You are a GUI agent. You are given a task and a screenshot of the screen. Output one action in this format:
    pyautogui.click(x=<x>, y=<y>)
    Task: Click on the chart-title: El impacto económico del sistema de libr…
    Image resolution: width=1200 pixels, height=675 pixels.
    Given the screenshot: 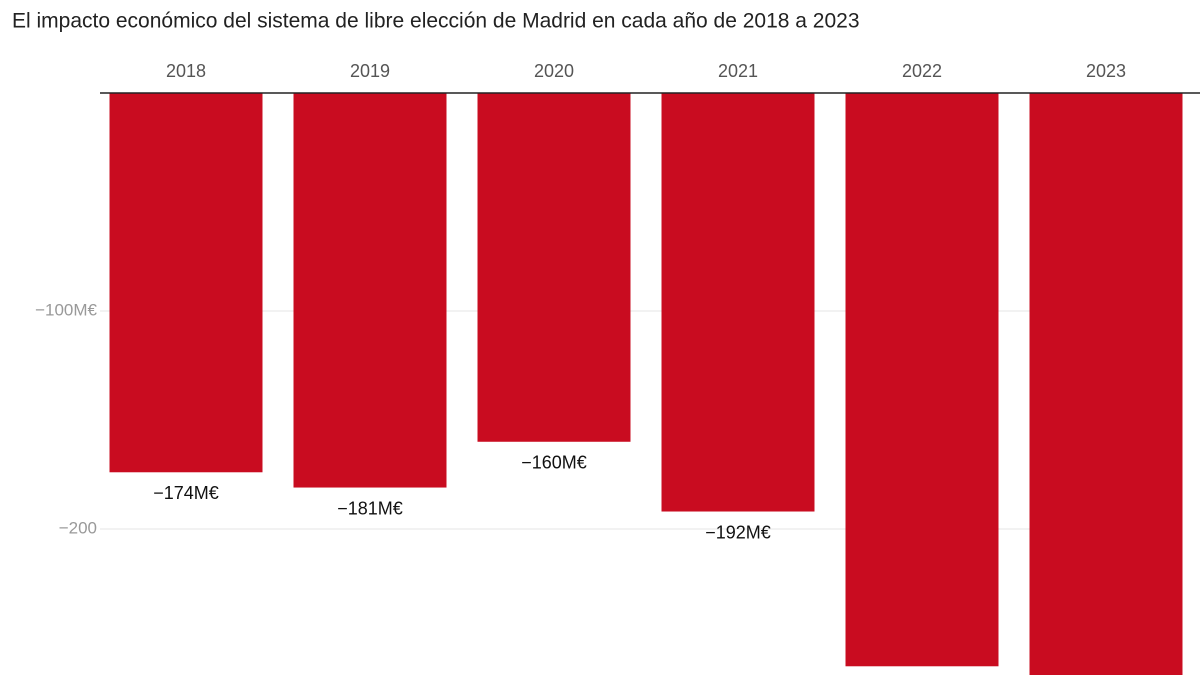 What is the action you would take?
    pyautogui.click(x=436, y=21)
    